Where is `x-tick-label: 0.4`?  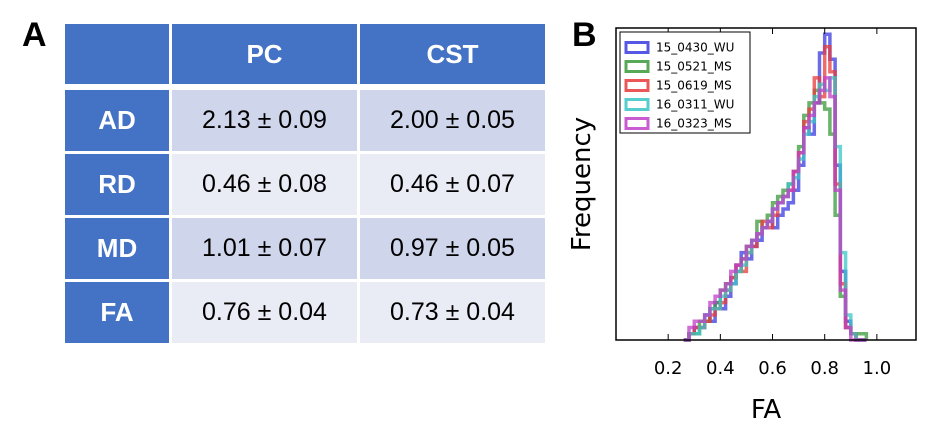 x-tick-label: 0.4 is located at coordinates (720, 368).